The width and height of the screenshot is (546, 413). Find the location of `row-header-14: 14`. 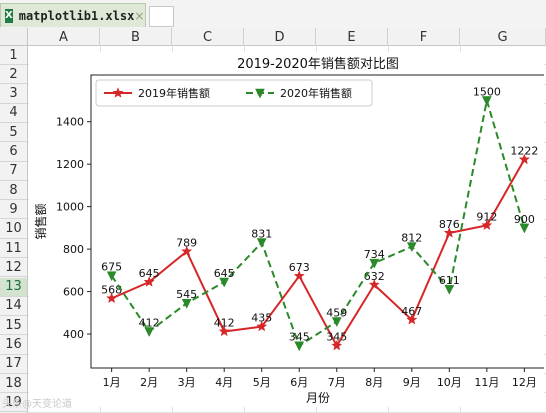

row-header-14: 14 is located at coordinates (13, 306).